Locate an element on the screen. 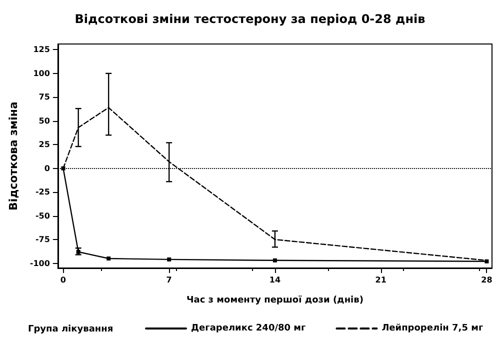 Image resolution: width=500 pixels, height=346 pixels. y-tick-label: -75 is located at coordinates (42, 239).